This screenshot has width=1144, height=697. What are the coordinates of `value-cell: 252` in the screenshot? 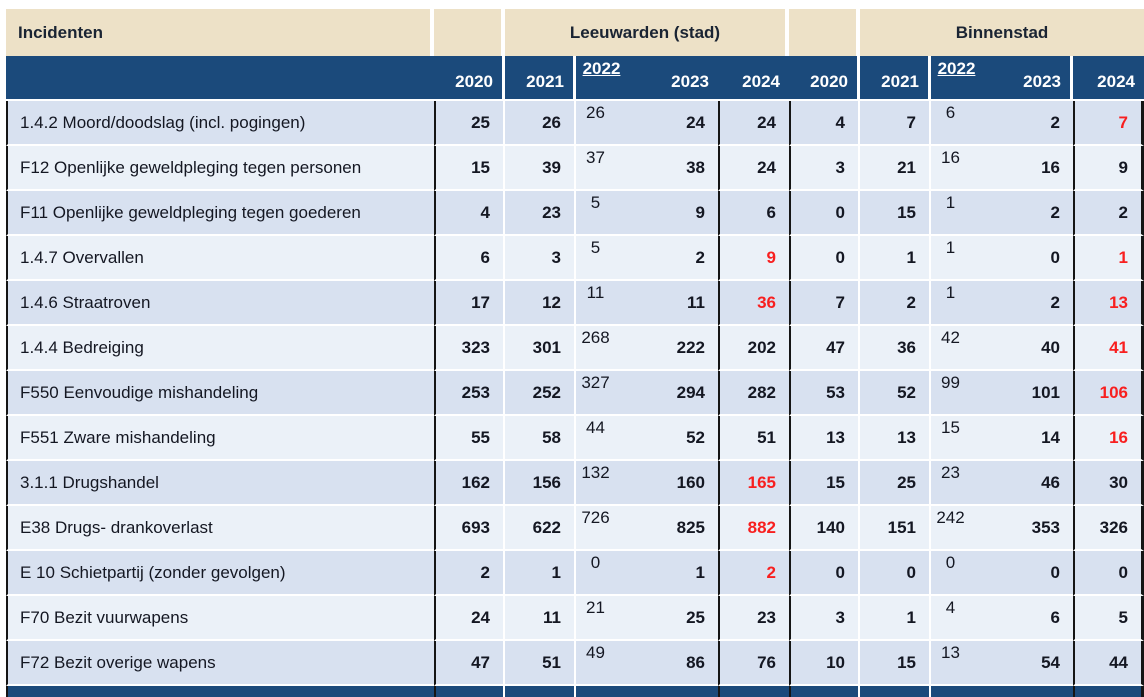 It's located at (540, 393).